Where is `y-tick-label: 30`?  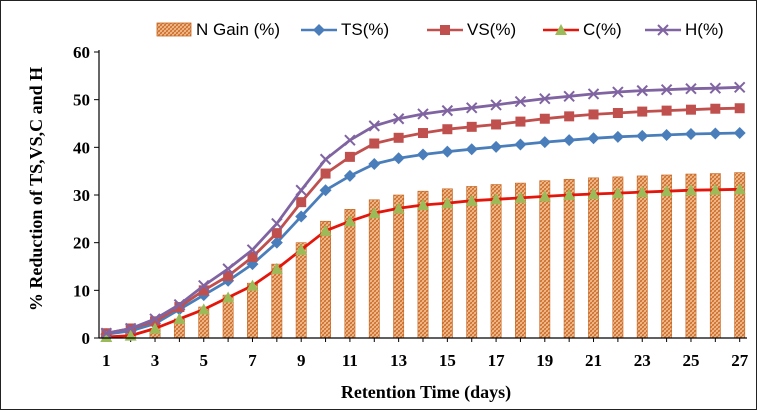
y-tick-label: 30 is located at coordinates (81, 195).